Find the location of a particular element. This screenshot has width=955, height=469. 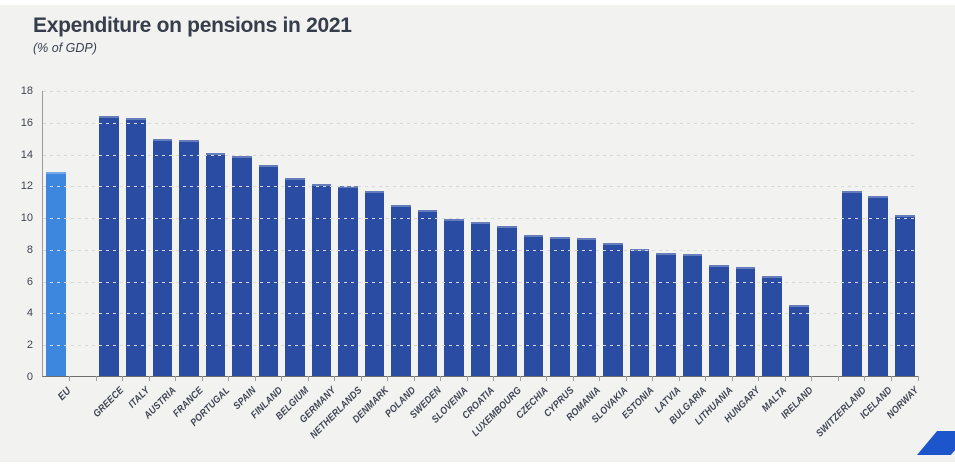

y-tick-label: 0 is located at coordinates (29, 377).